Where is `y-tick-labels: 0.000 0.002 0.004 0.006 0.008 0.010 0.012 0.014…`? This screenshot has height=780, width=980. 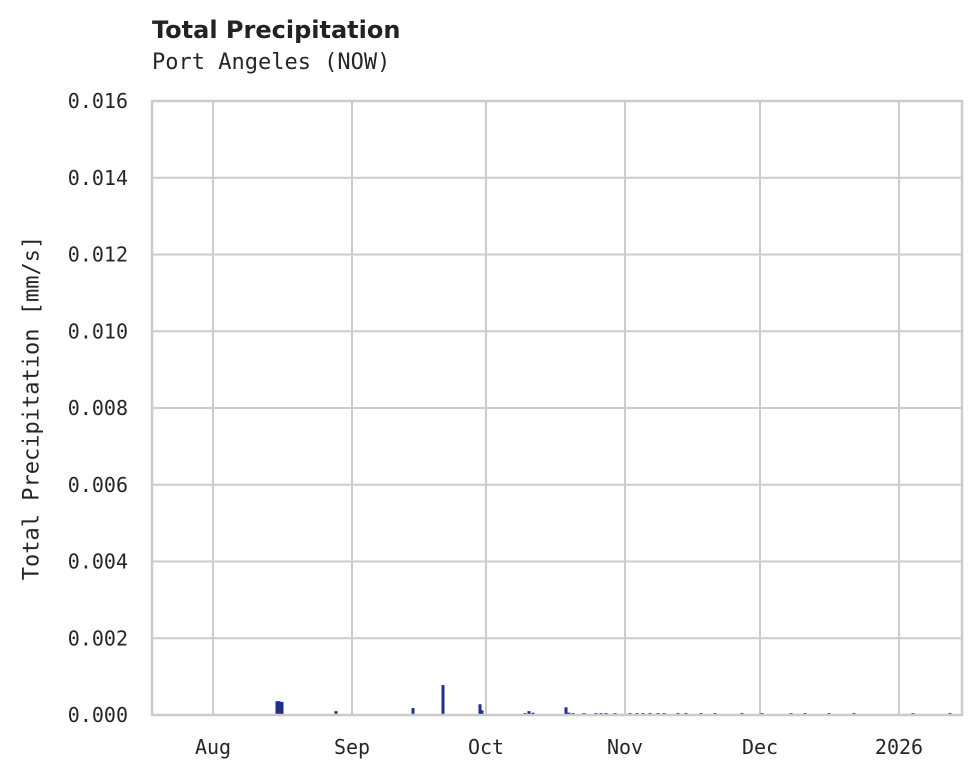 y-tick-labels: 0.000 0.002 0.004 0.006 0.008 0.010 0.012 0.014… is located at coordinates (98, 408).